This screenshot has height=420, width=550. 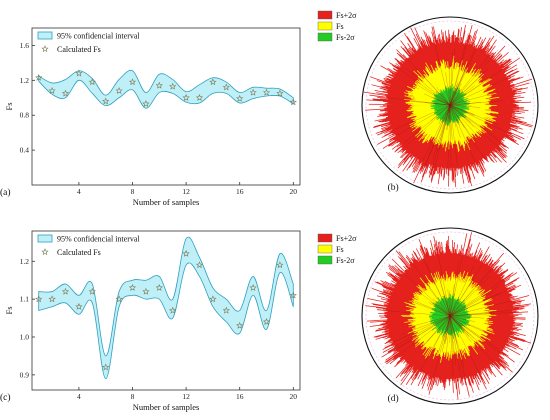 What do you see at coordinates (393, 398) in the screenshot?
I see `panel-label: (d)` at bounding box center [393, 398].